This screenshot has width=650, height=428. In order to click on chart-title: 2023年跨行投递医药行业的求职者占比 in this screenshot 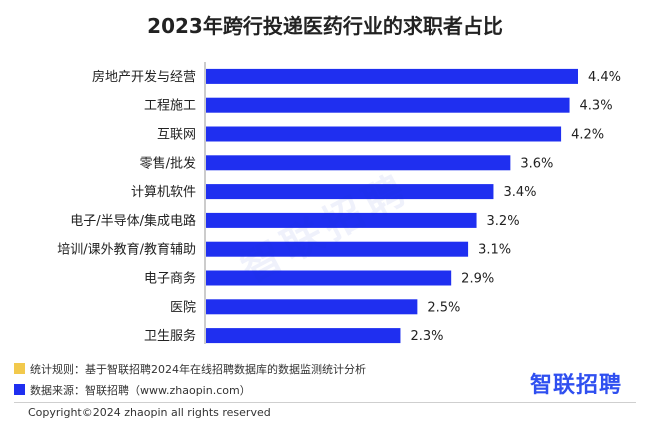, I will do `click(325, 26)`.